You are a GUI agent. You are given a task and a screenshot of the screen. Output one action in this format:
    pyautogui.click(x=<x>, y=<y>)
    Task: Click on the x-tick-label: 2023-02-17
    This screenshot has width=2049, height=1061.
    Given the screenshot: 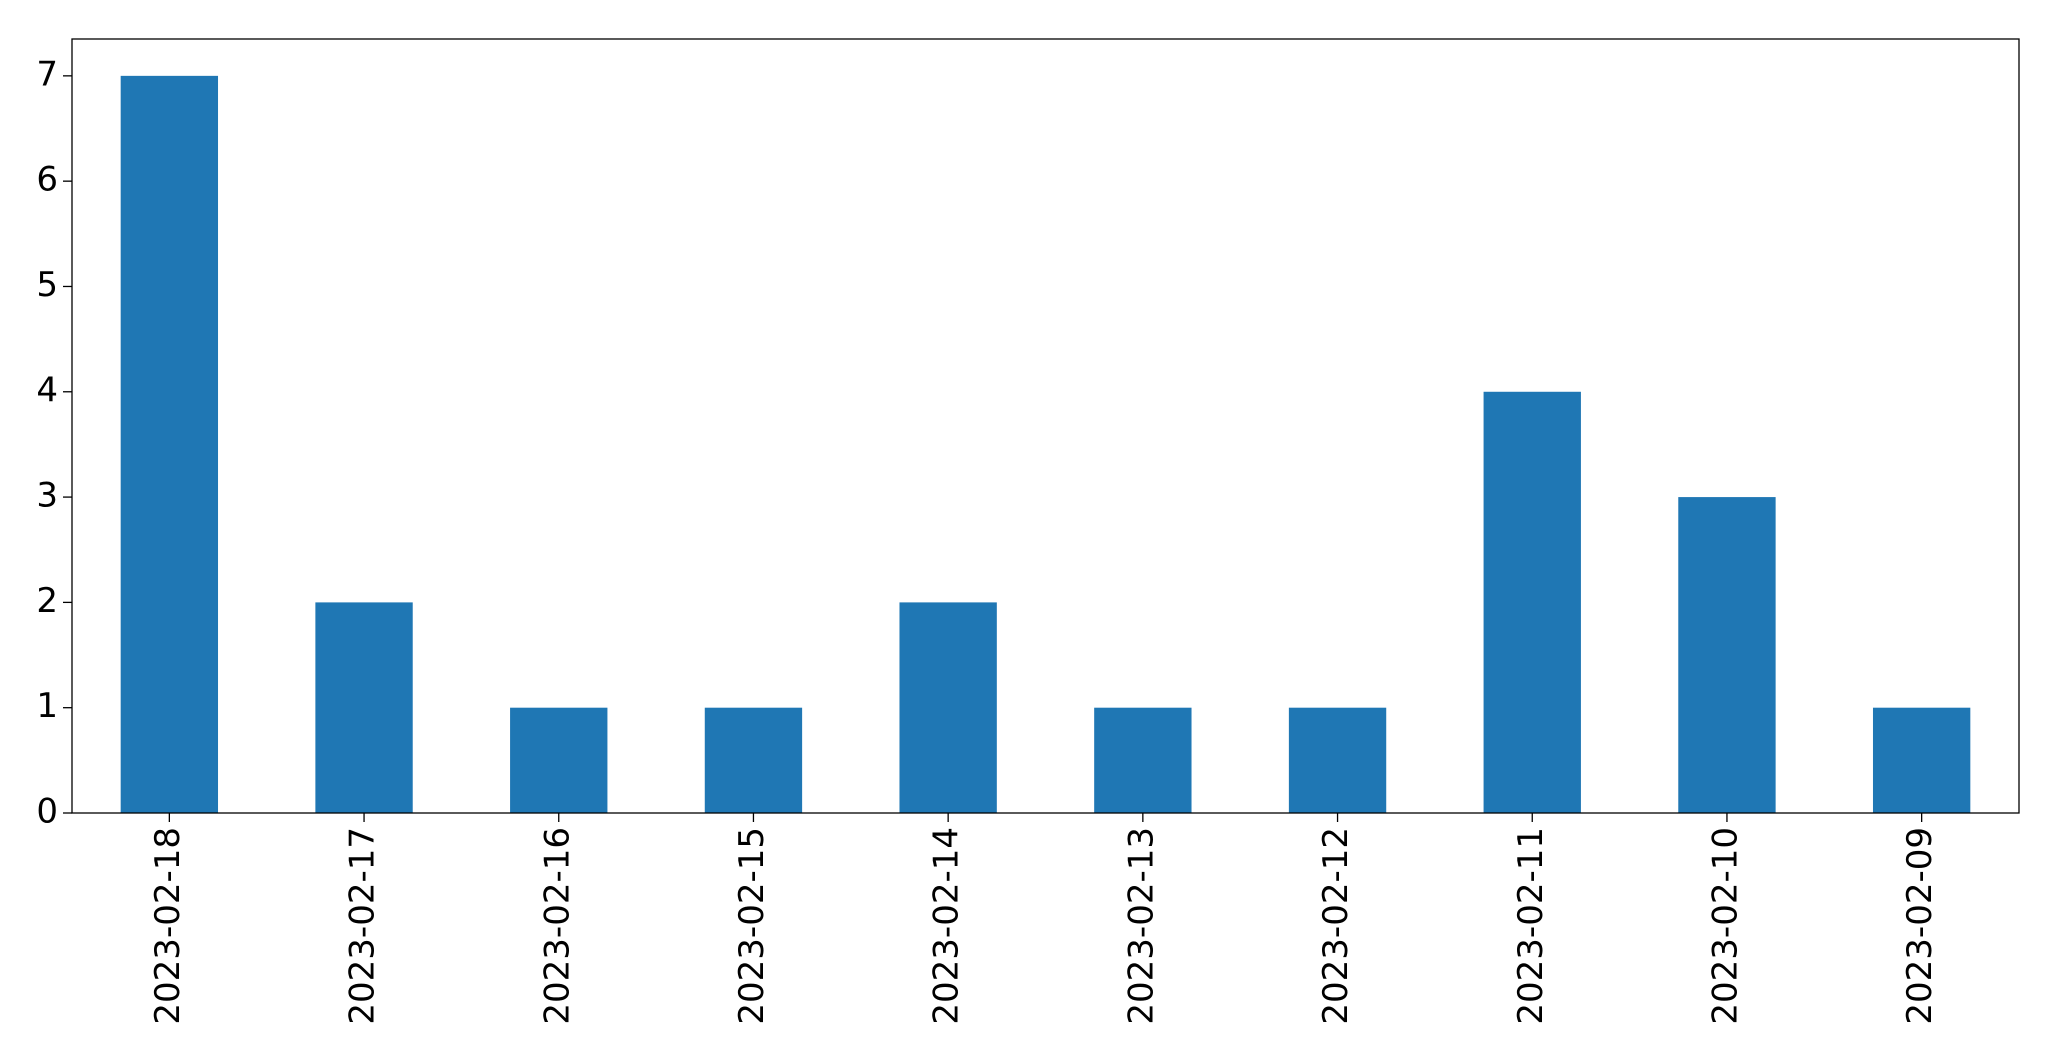 What is the action you would take?
    pyautogui.click(x=363, y=926)
    